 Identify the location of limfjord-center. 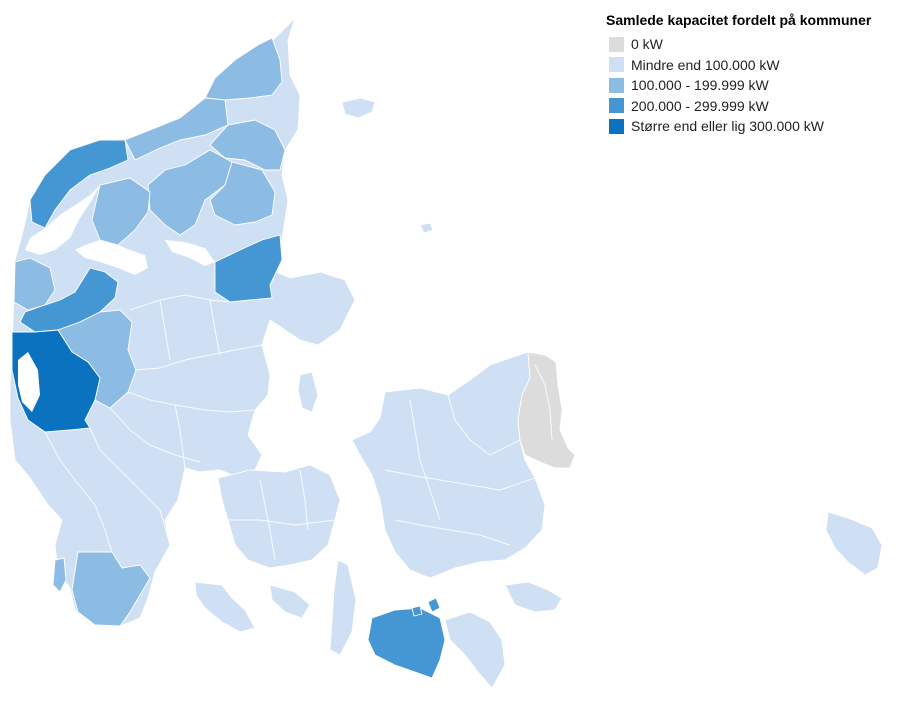
(111, 257).